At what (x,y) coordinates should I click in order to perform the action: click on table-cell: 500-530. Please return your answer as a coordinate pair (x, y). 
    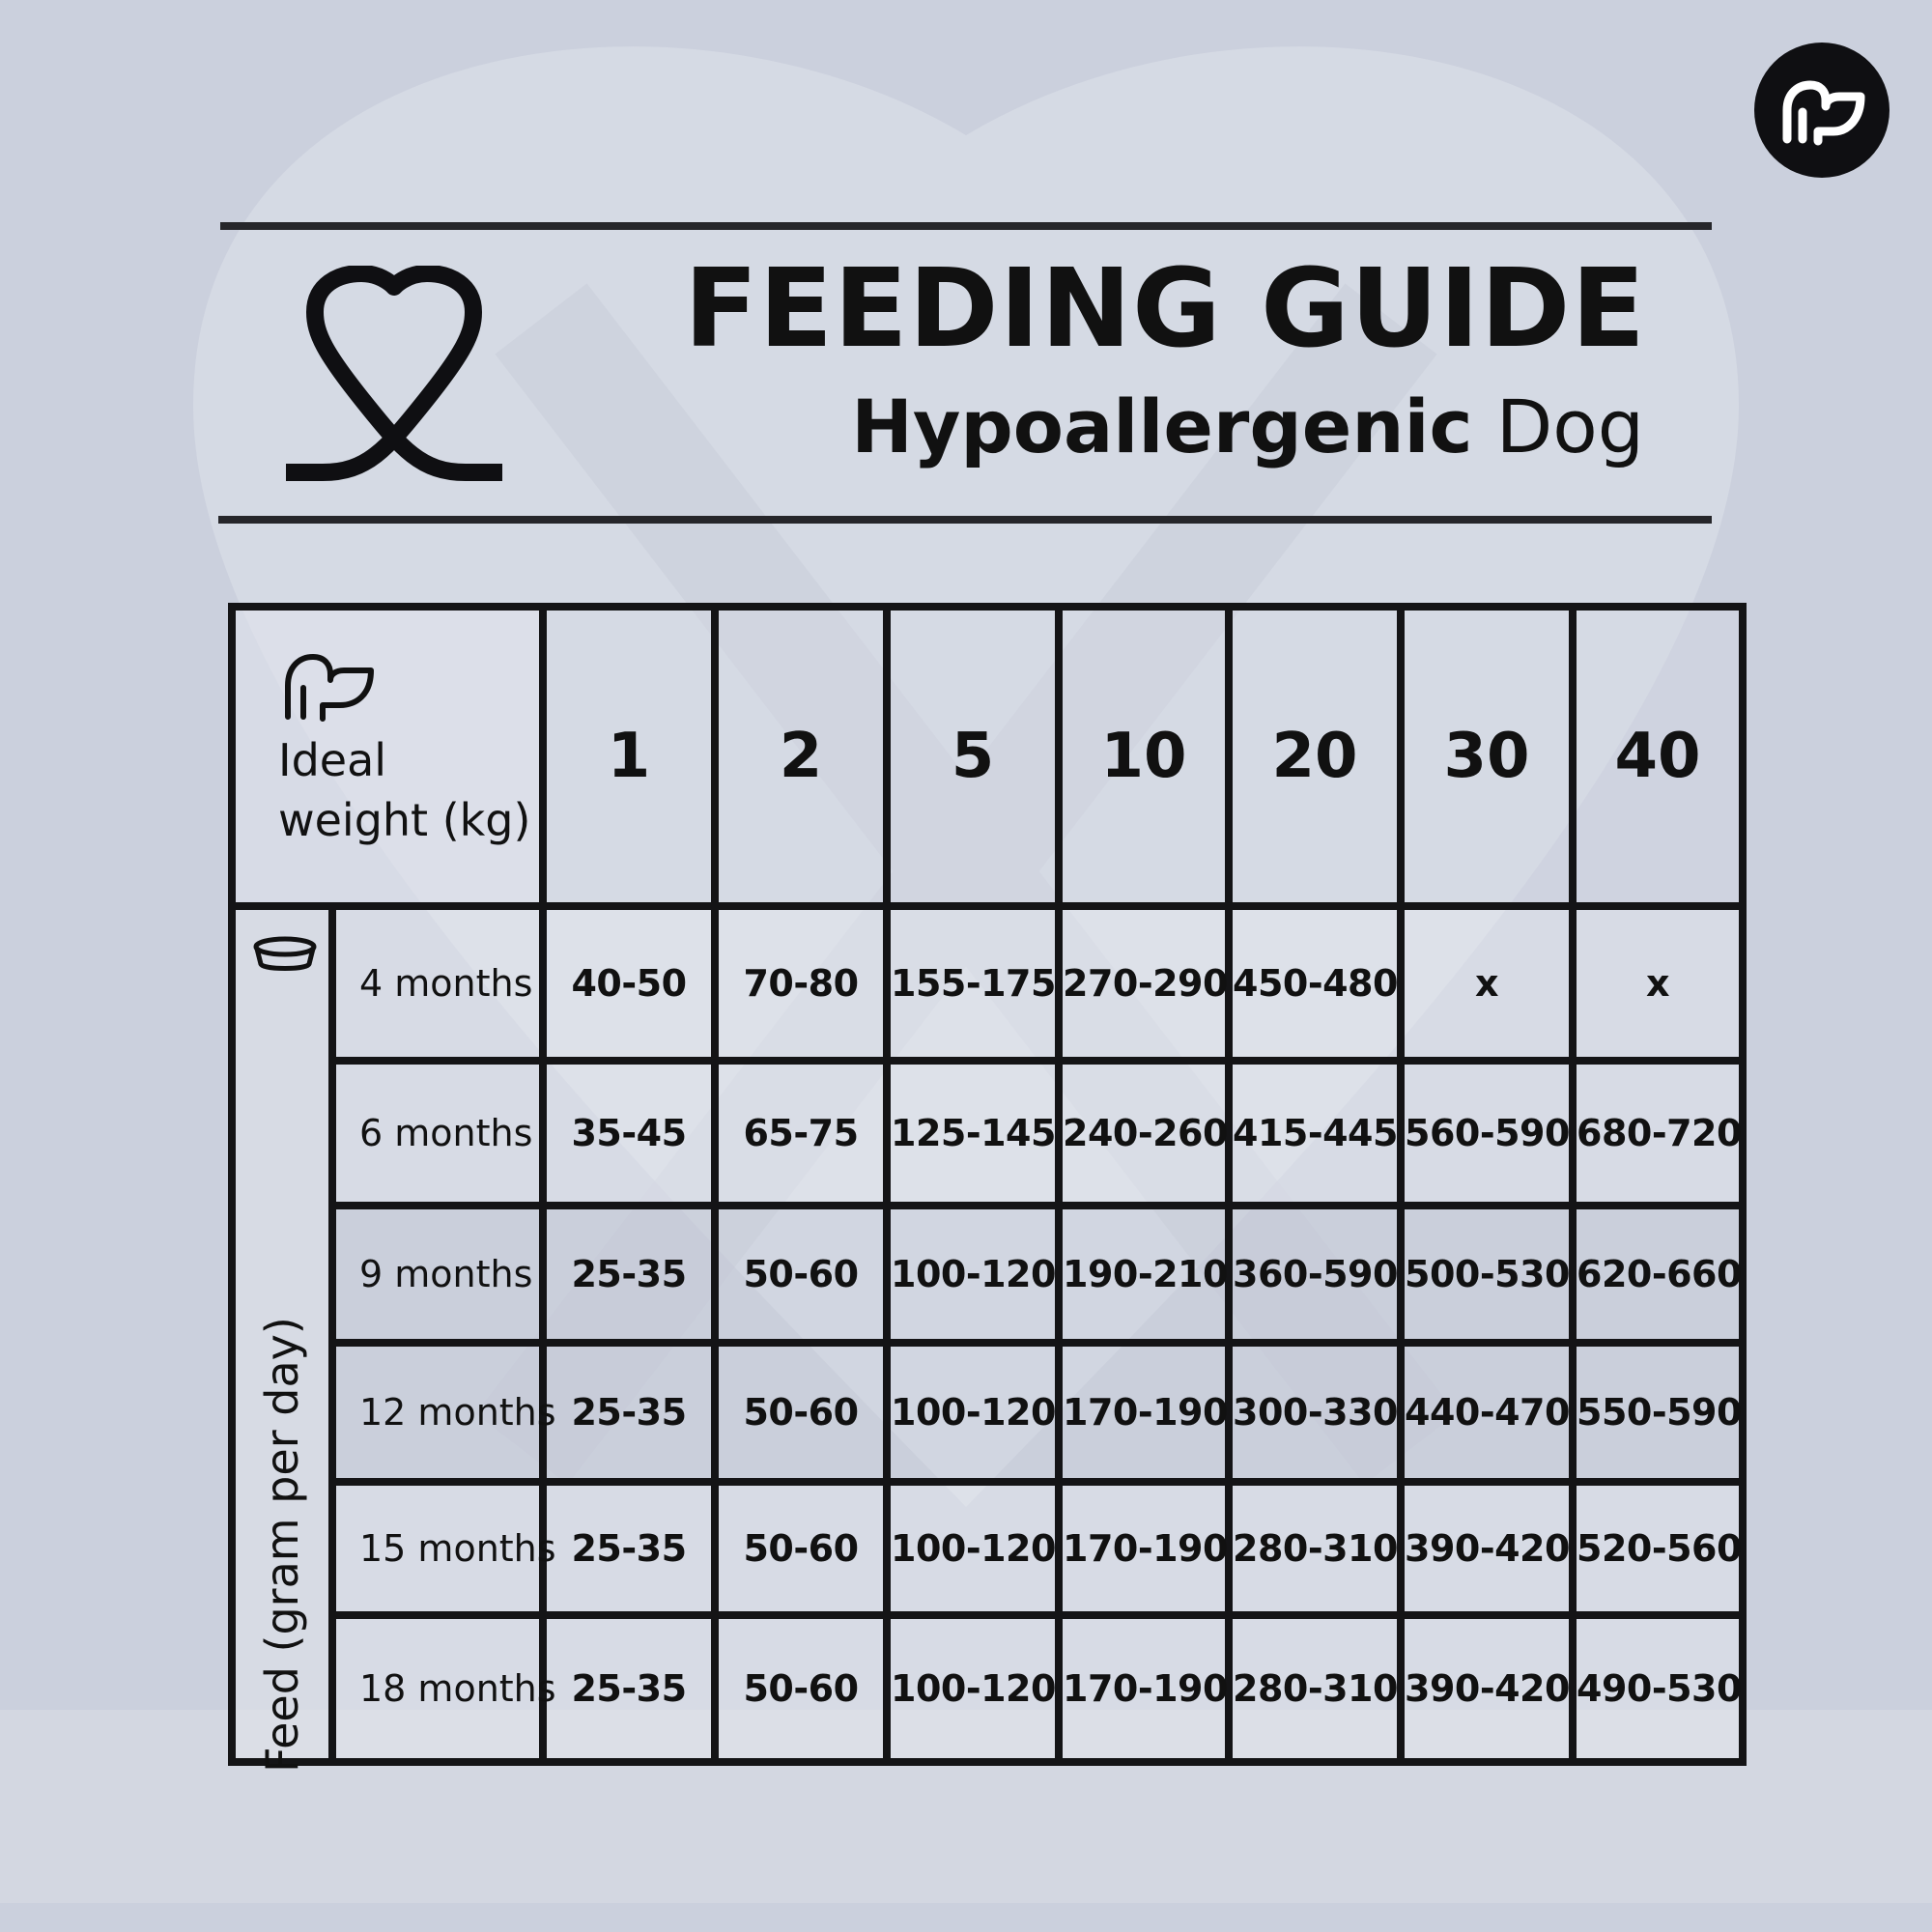
    Looking at the image, I should click on (1487, 1274).